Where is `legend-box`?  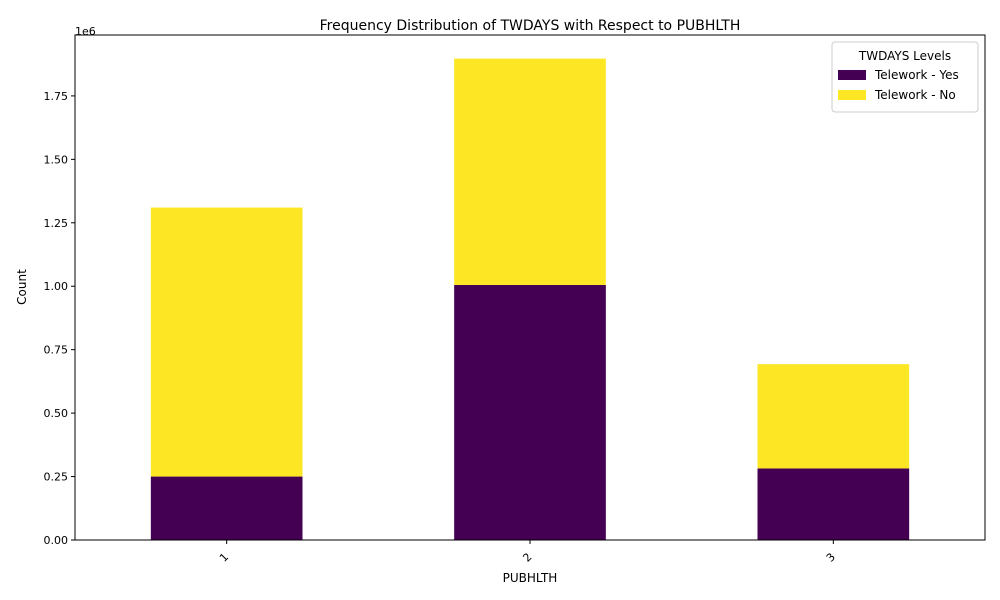 legend-box is located at coordinates (905, 77).